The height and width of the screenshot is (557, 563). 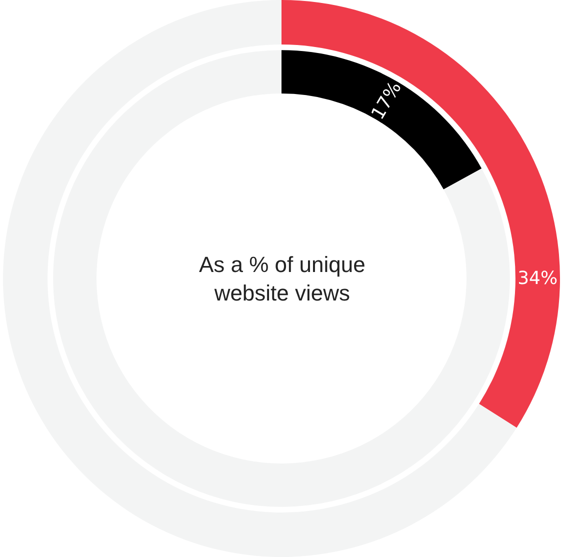 I want to click on text: As a % of unique website views, so click(x=282, y=279).